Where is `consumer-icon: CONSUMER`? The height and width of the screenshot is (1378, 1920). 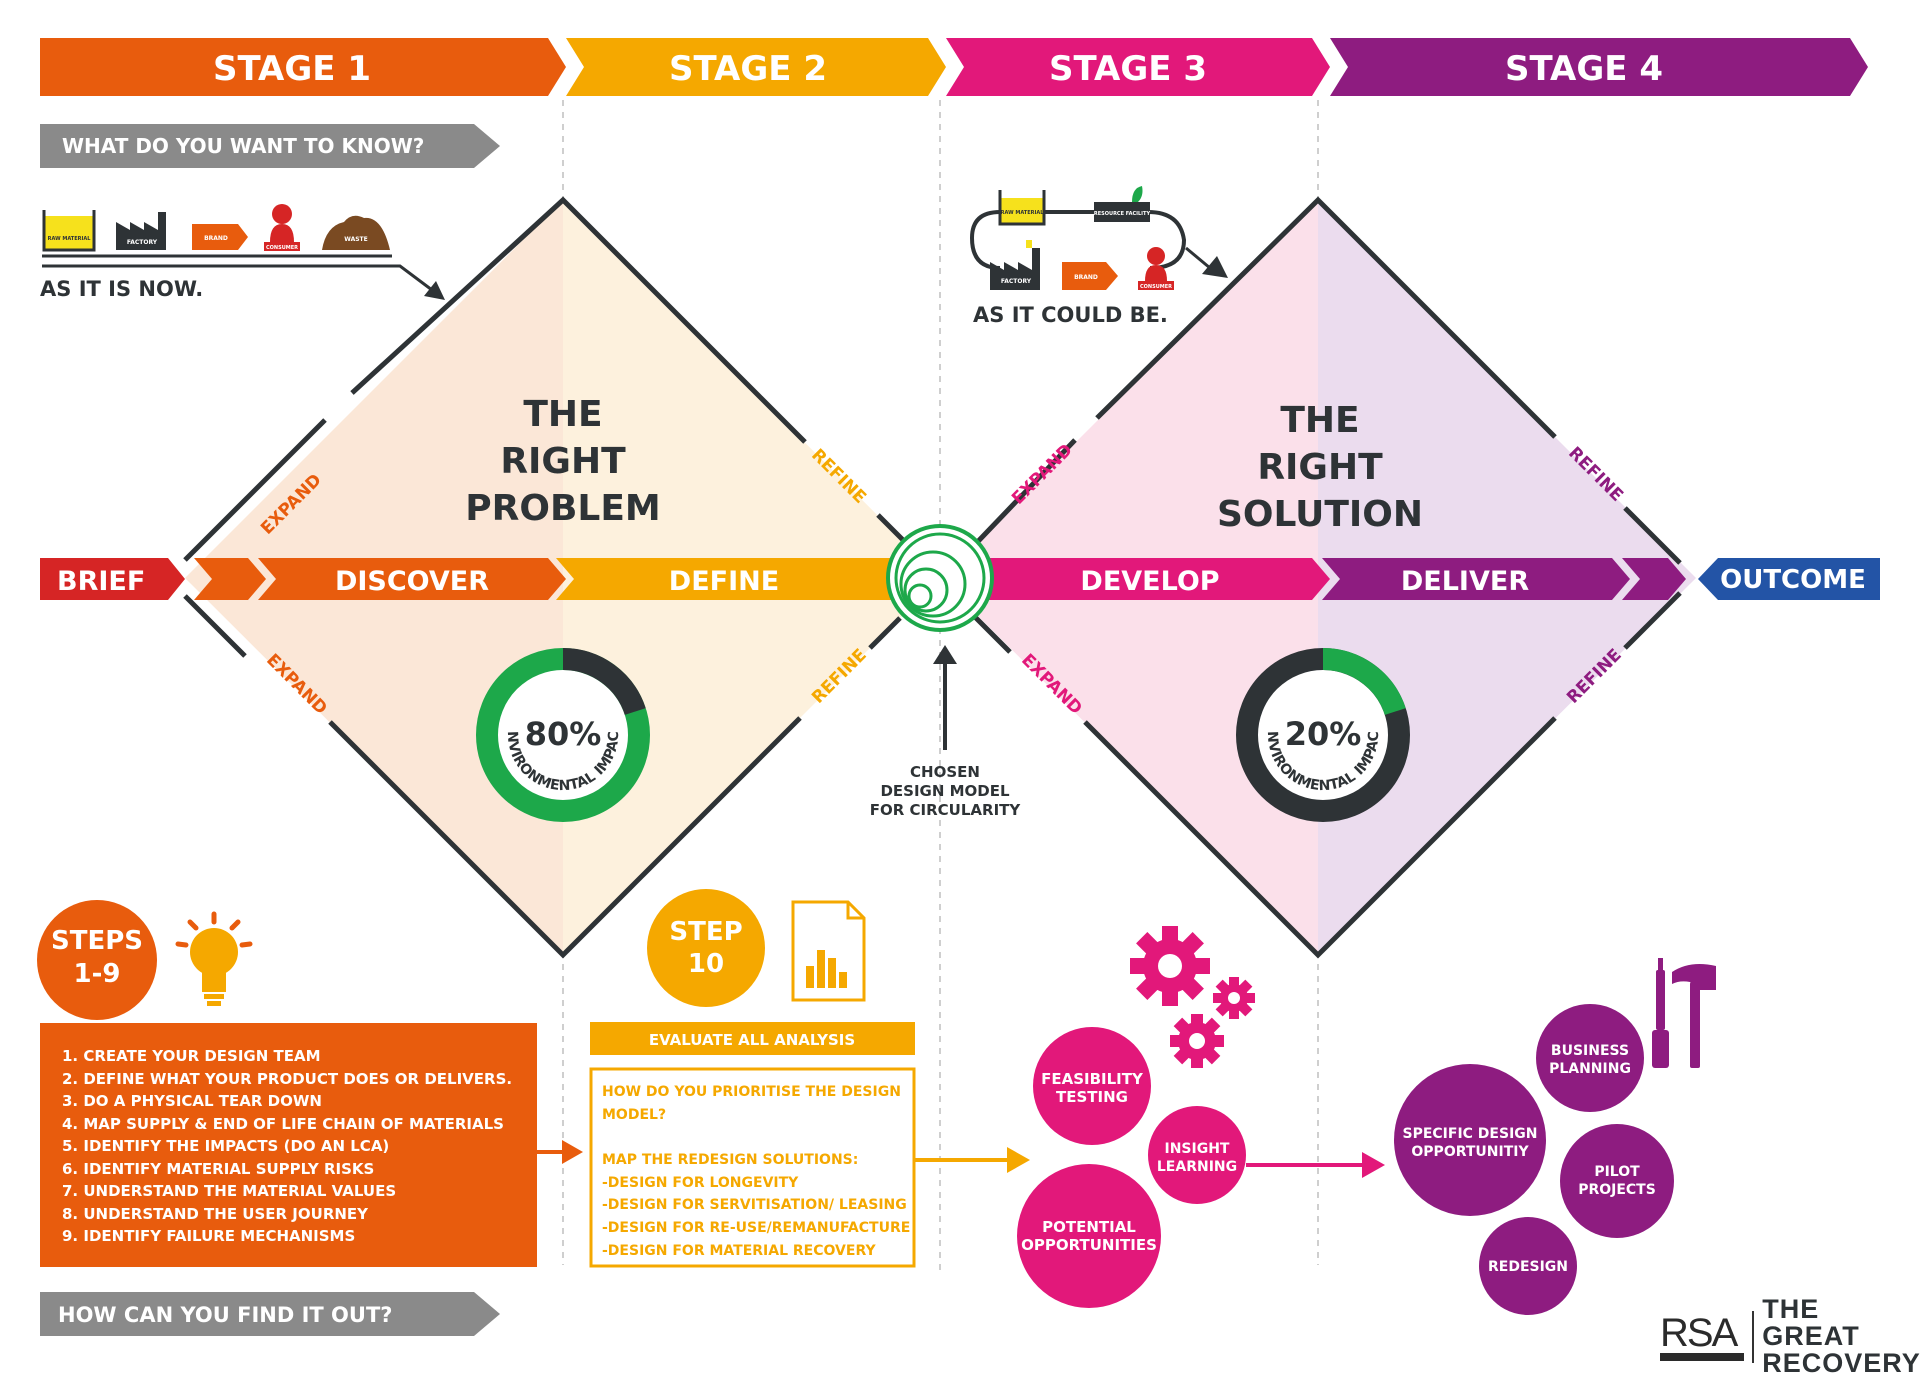
consumer-icon: CONSUMER is located at coordinates (282, 227).